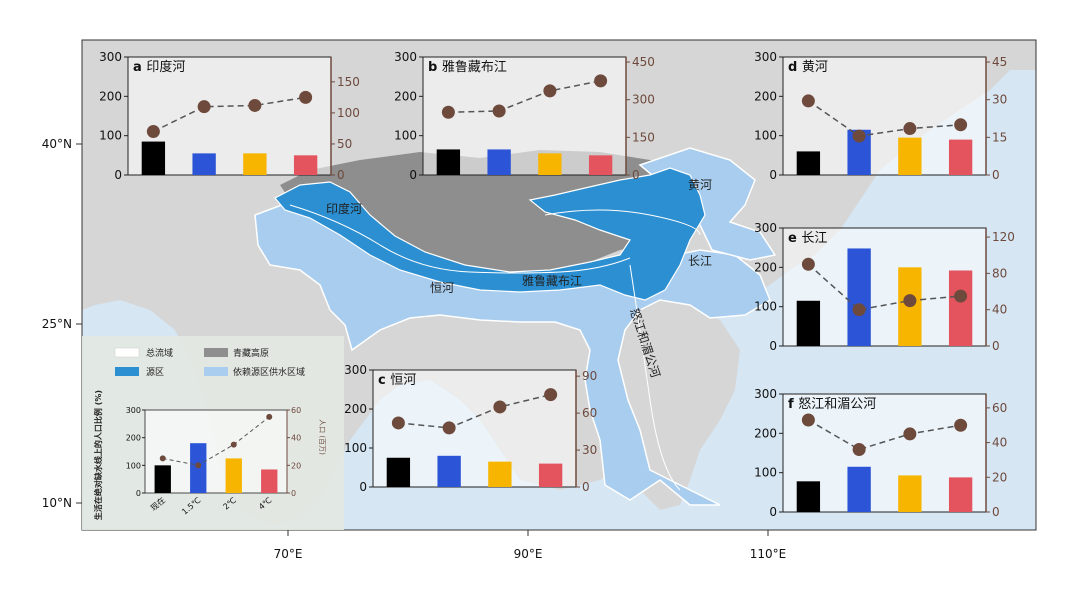 The width and height of the screenshot is (1080, 609). Describe the element at coordinates (552, 280) in the screenshot. I see `region-label-brahmaputra: 雅鲁藏布江` at that location.